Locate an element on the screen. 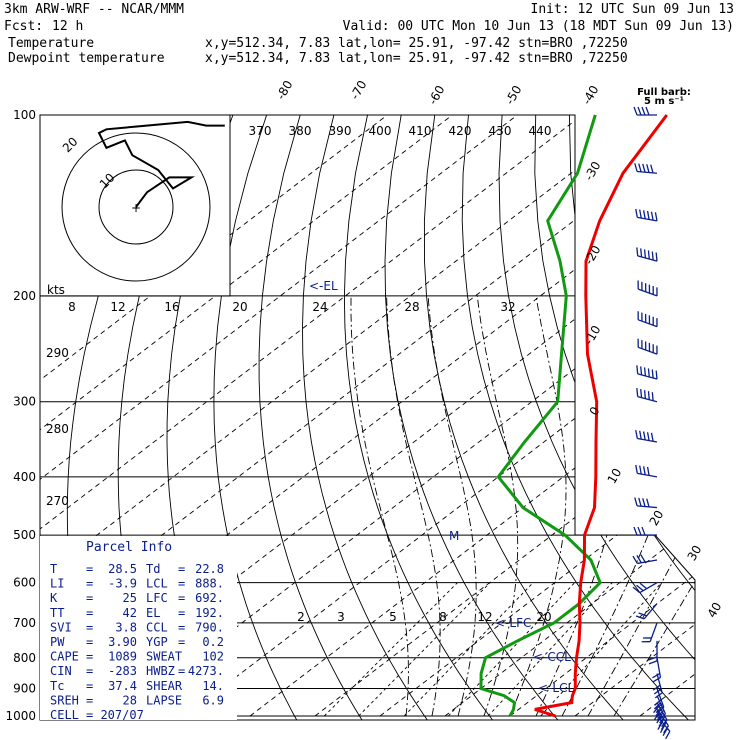 The width and height of the screenshot is (740, 740). theta-label: 370 is located at coordinates (260, 131).